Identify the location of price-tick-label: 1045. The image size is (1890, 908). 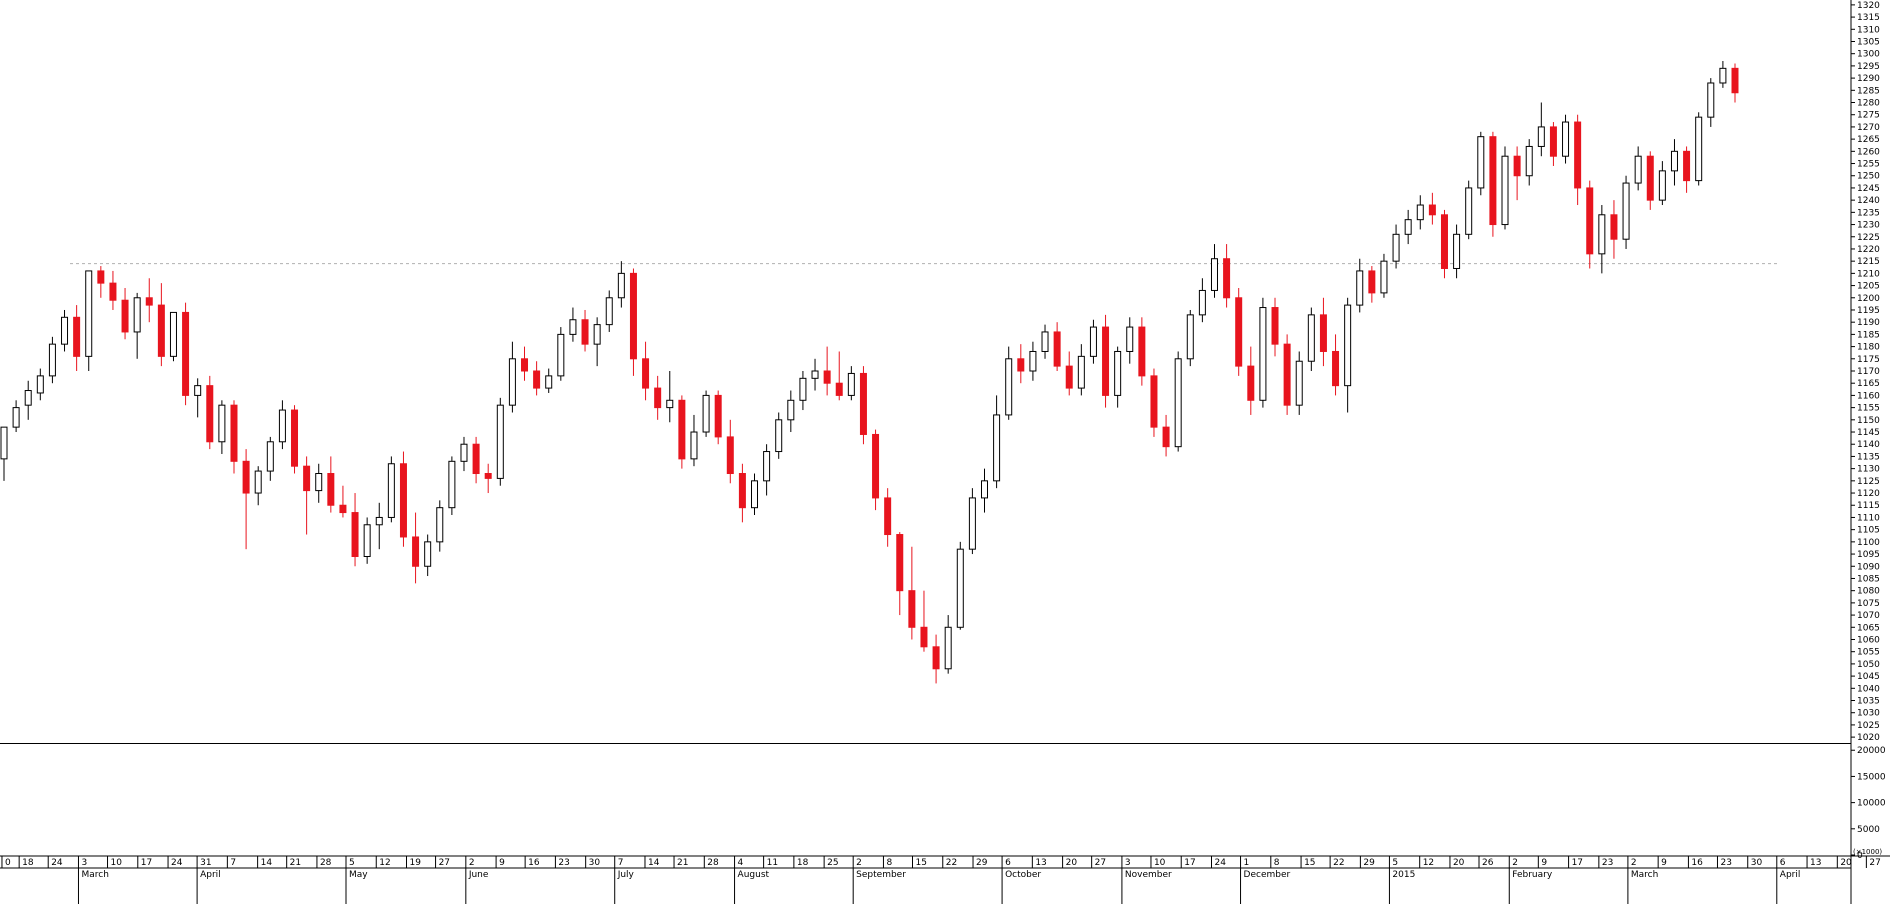
(1868, 677).